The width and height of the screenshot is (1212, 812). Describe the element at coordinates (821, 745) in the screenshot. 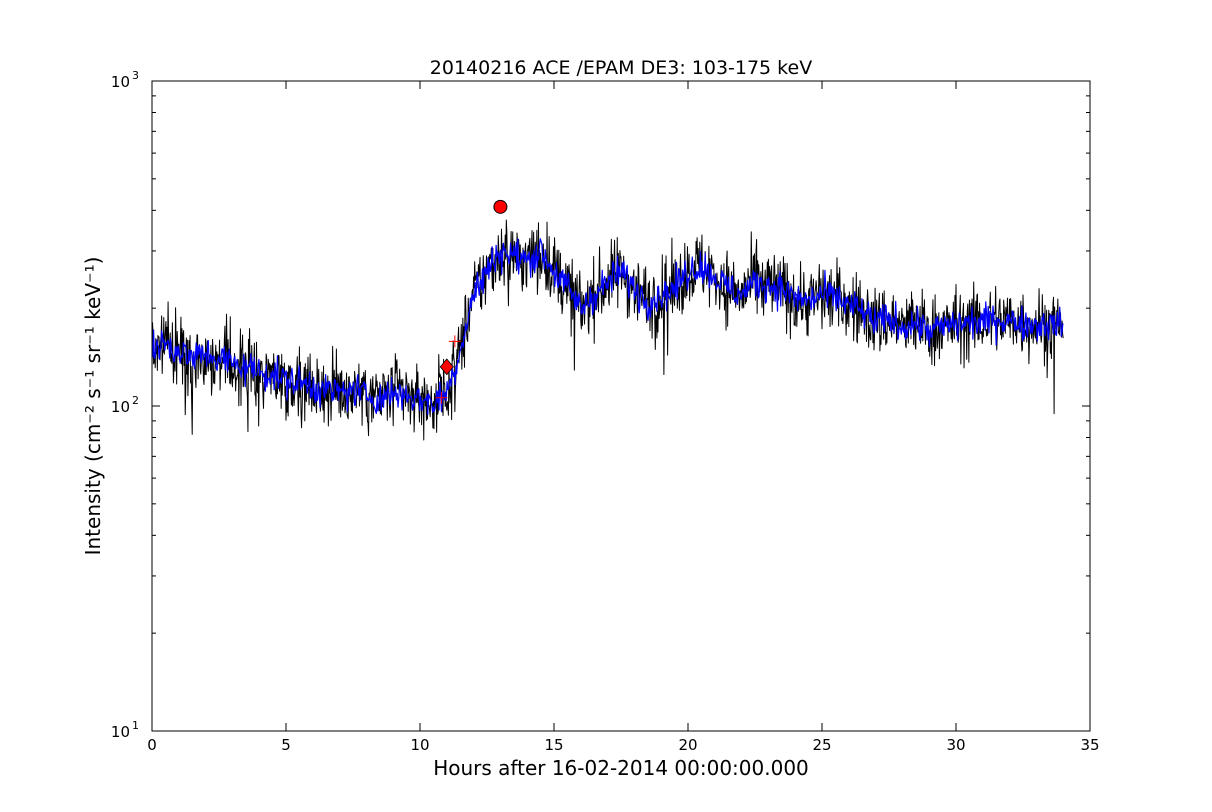

I see `x-tick-label: 25` at that location.